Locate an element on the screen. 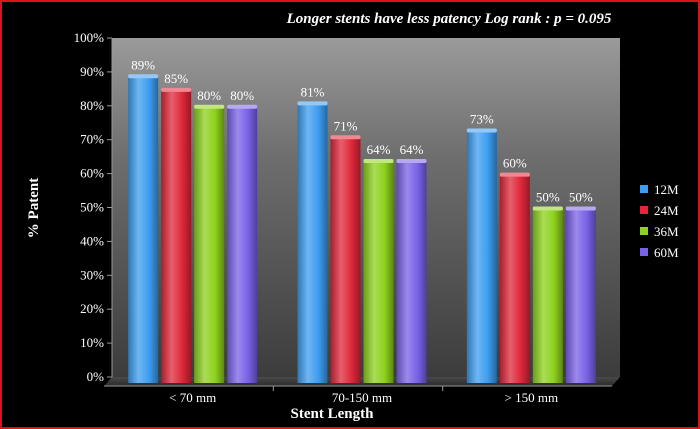  data-label-36M-1: 64% is located at coordinates (379, 149).